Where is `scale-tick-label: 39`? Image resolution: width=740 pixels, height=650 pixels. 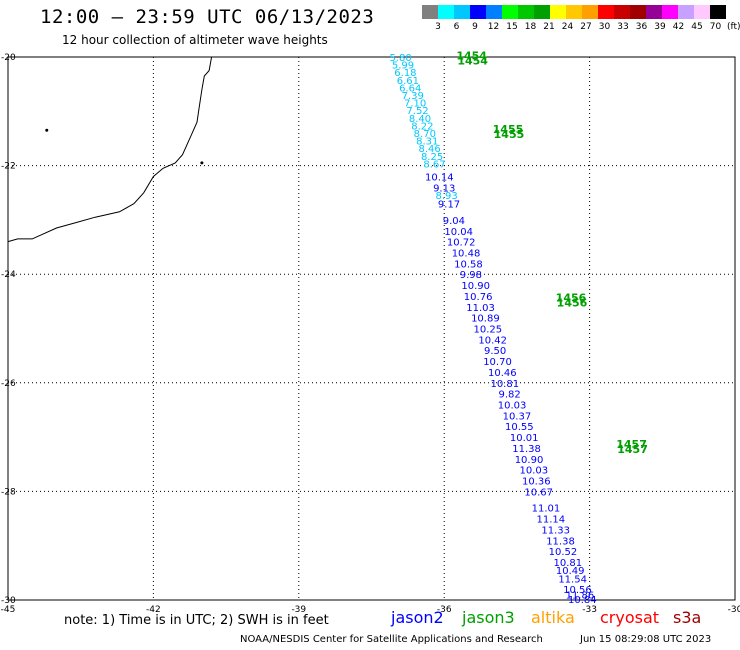 scale-tick-label: 39 is located at coordinates (660, 27).